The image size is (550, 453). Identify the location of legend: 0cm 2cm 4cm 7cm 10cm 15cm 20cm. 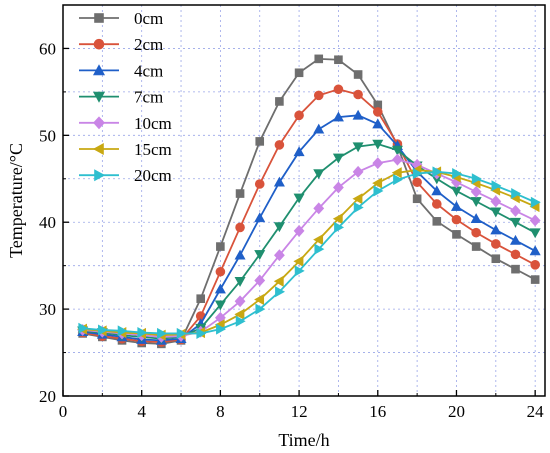
(125, 97).